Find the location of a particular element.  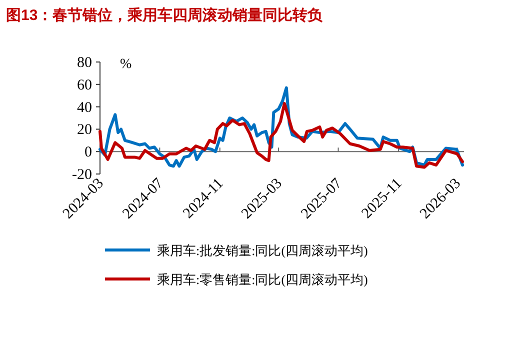

y-tick-label: 0 is located at coordinates (88, 152).